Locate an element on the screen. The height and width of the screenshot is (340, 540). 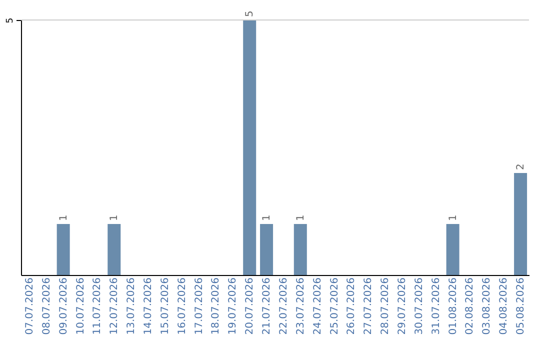
x-tick-label: 01.08.2026 is located at coordinates (453, 306).